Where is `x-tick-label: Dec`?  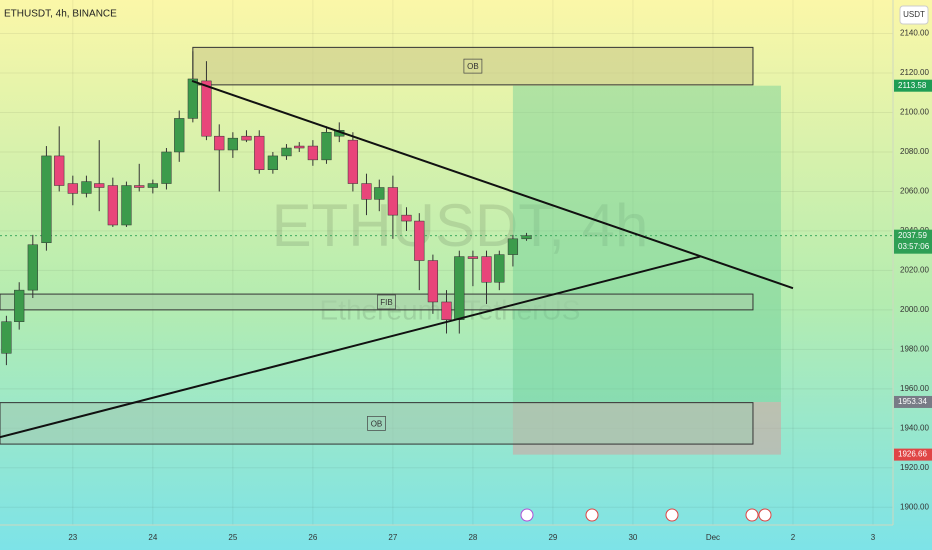 x-tick-label: Dec is located at coordinates (713, 537).